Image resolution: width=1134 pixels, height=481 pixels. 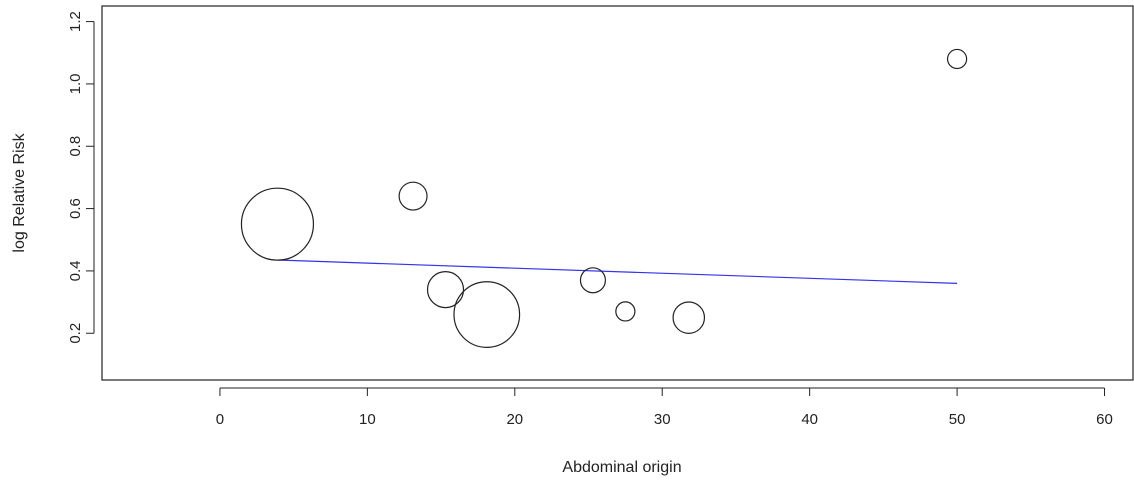 What do you see at coordinates (621, 467) in the screenshot?
I see `x-axis-label: Abdominal origin` at bounding box center [621, 467].